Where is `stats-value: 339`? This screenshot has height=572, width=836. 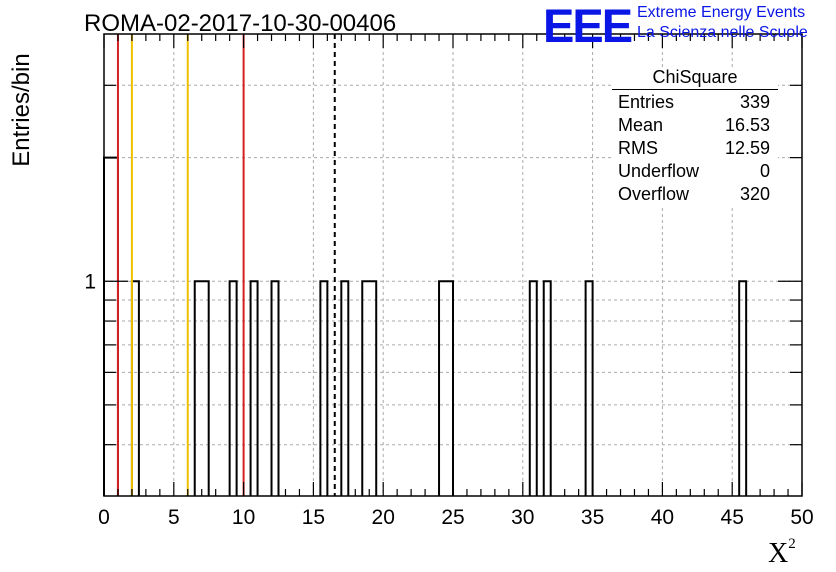 stats-value: 339 is located at coordinates (754, 102).